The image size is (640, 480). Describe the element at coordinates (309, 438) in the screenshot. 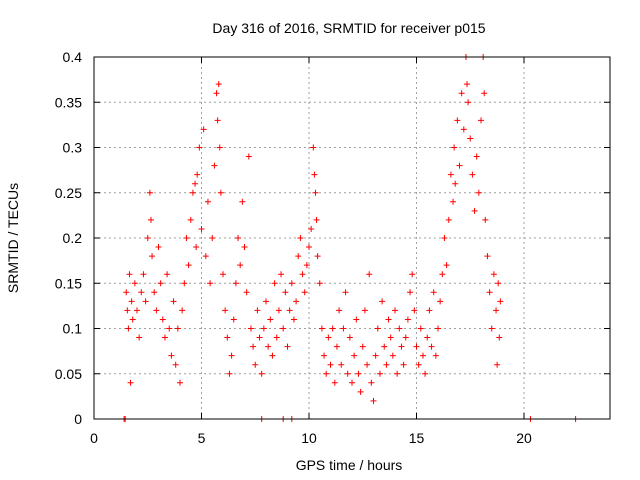

I see `x-tick-label: 10` at that location.